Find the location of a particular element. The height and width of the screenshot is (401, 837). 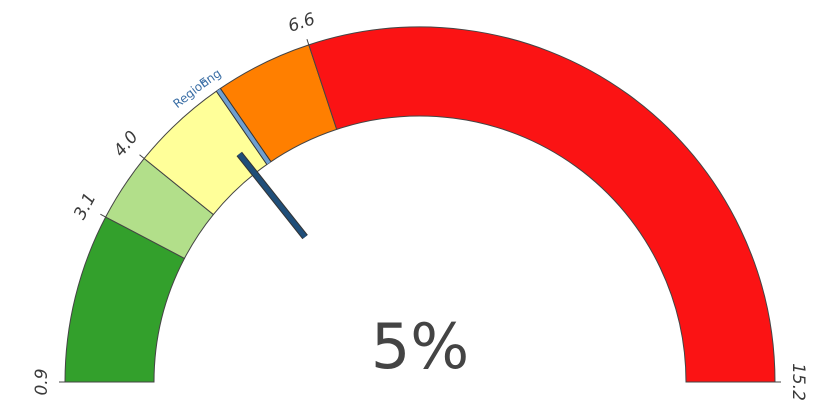

gauge-tick-label-3: 6.6 is located at coordinates (302, 23).